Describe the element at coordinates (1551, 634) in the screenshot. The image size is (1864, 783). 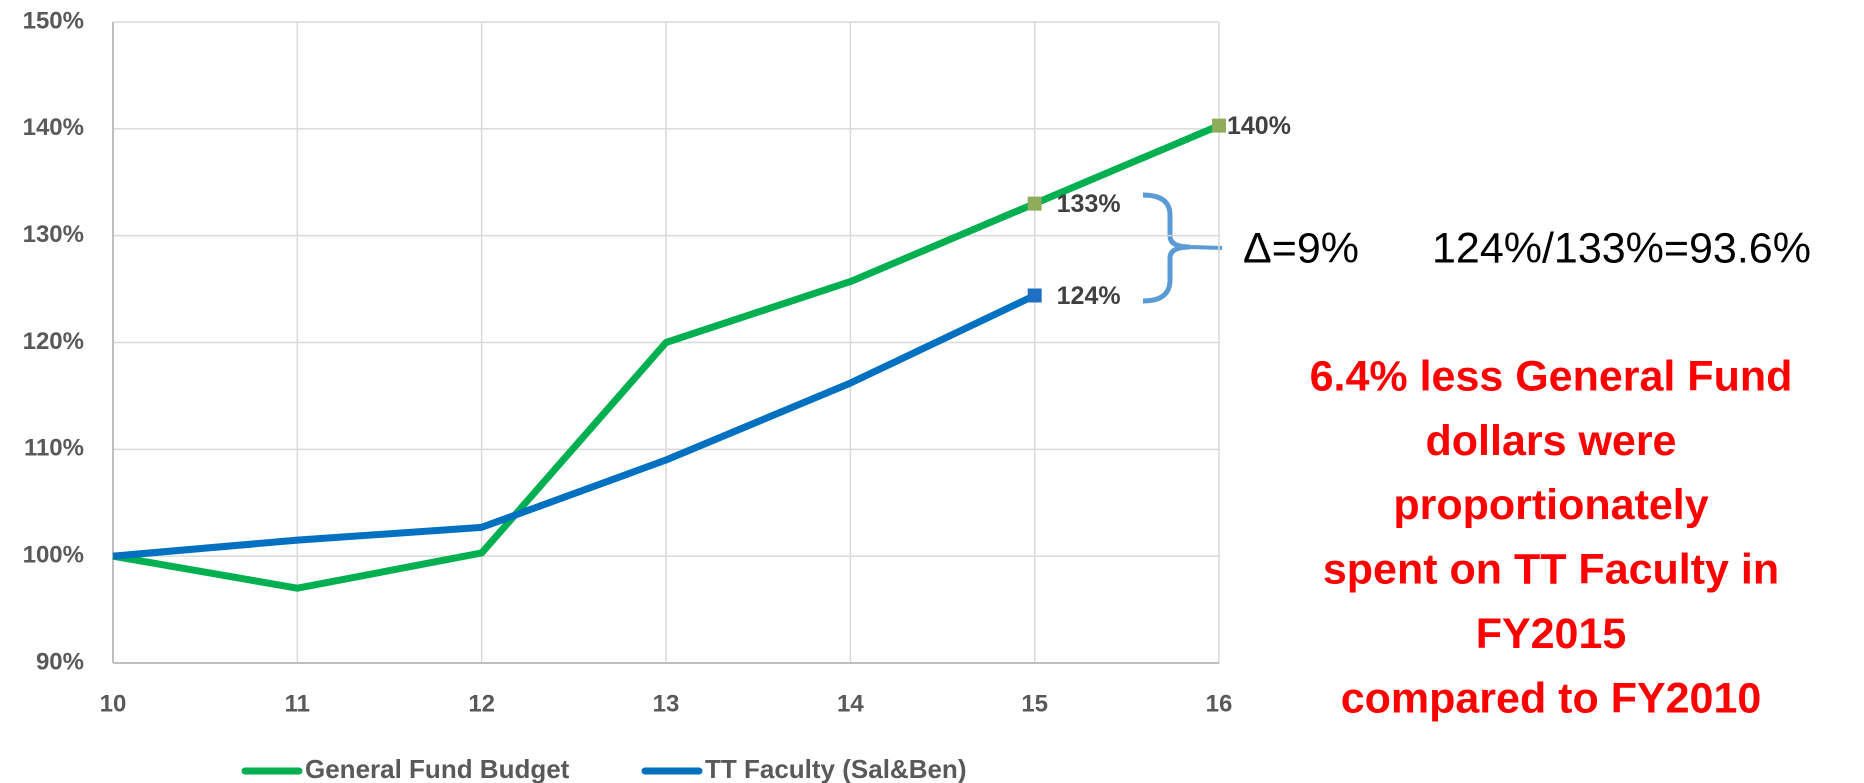
I see `conclusion-line: FY2015` at that location.